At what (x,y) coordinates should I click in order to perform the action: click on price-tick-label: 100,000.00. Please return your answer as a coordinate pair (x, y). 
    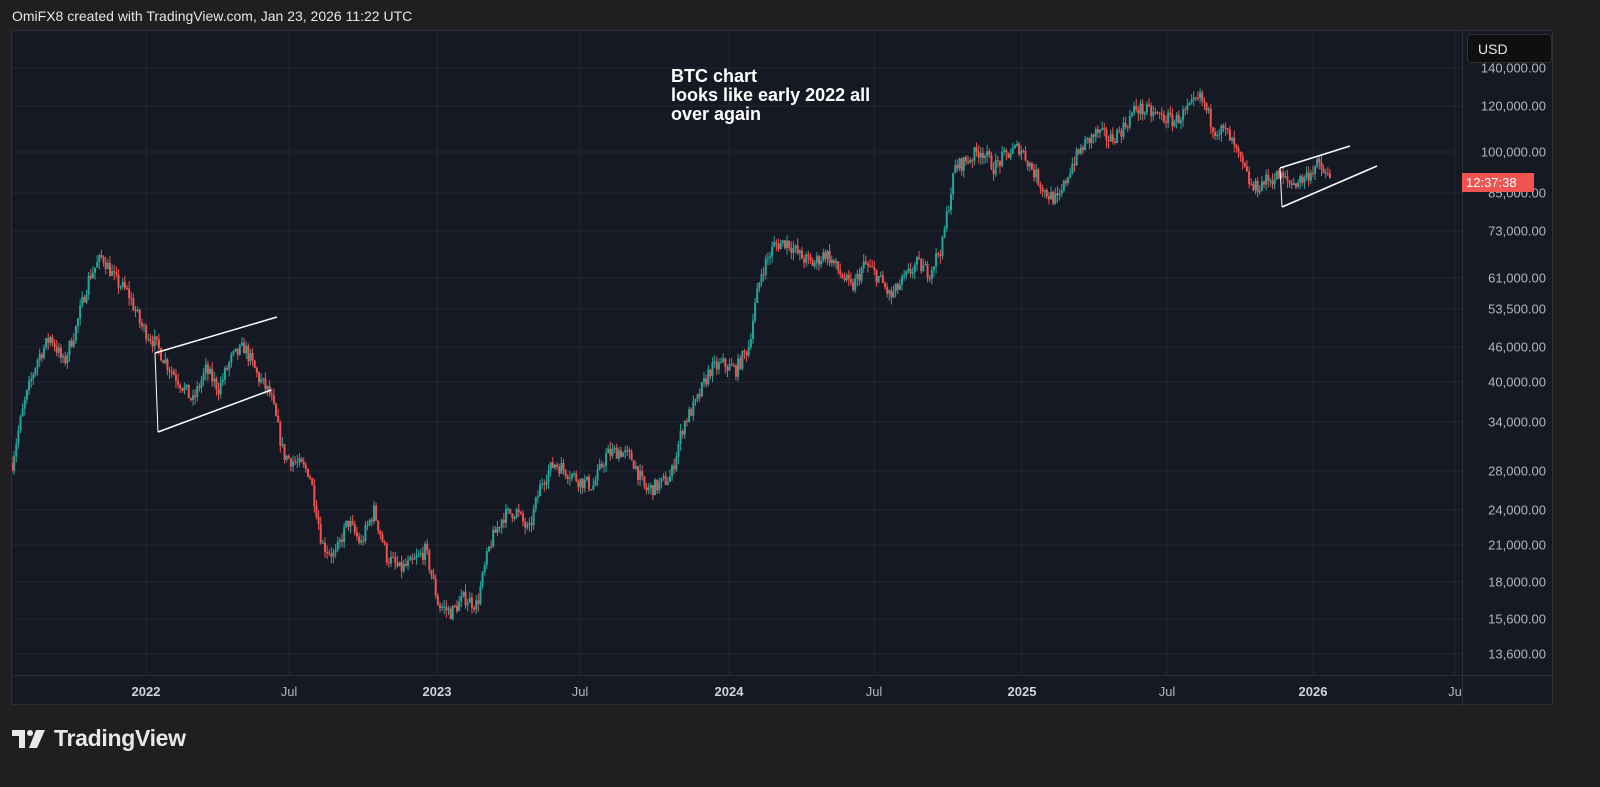
    Looking at the image, I should click on (1513, 152).